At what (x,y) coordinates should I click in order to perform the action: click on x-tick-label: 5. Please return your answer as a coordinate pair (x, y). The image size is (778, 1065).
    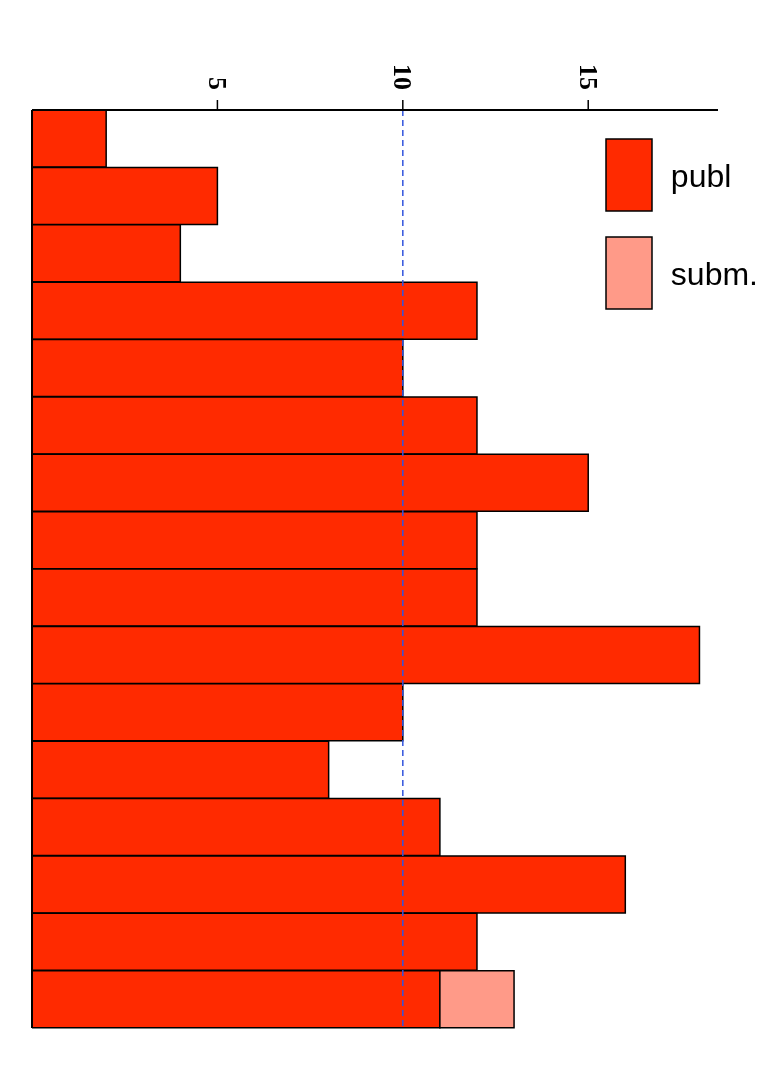
    Looking at the image, I should click on (217, 83).